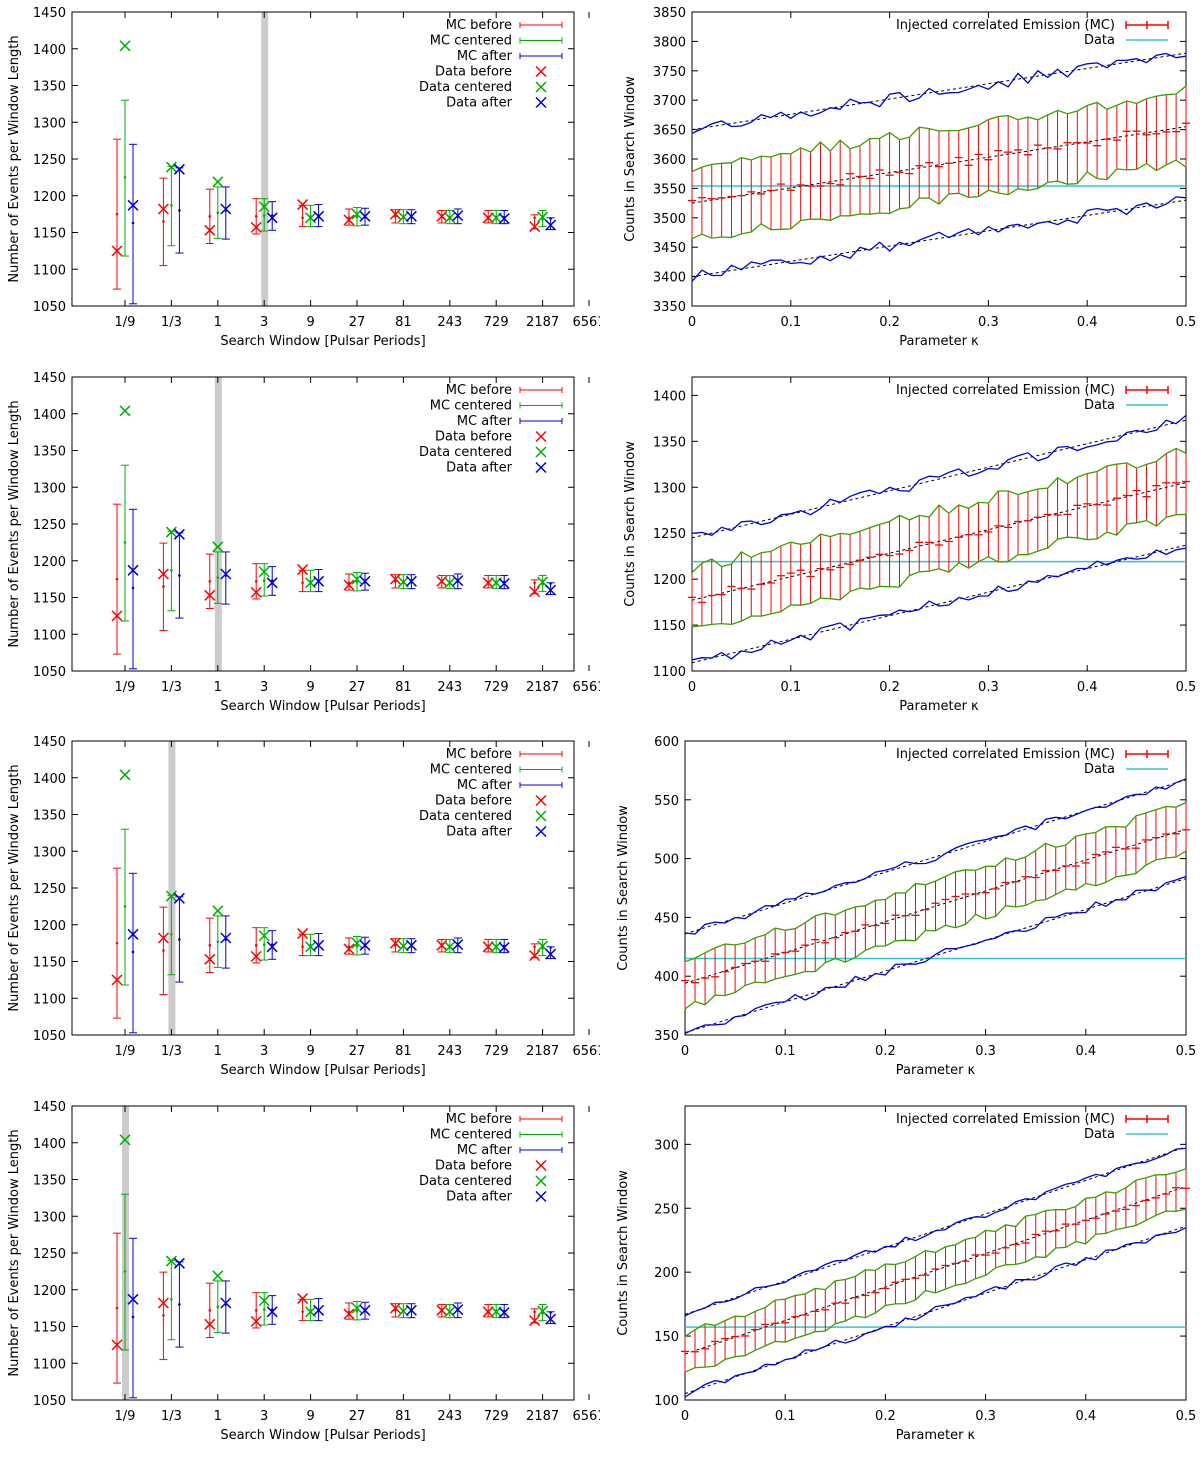  Describe the element at coordinates (666, 977) in the screenshot. I see `y-tick-label: 400` at that location.